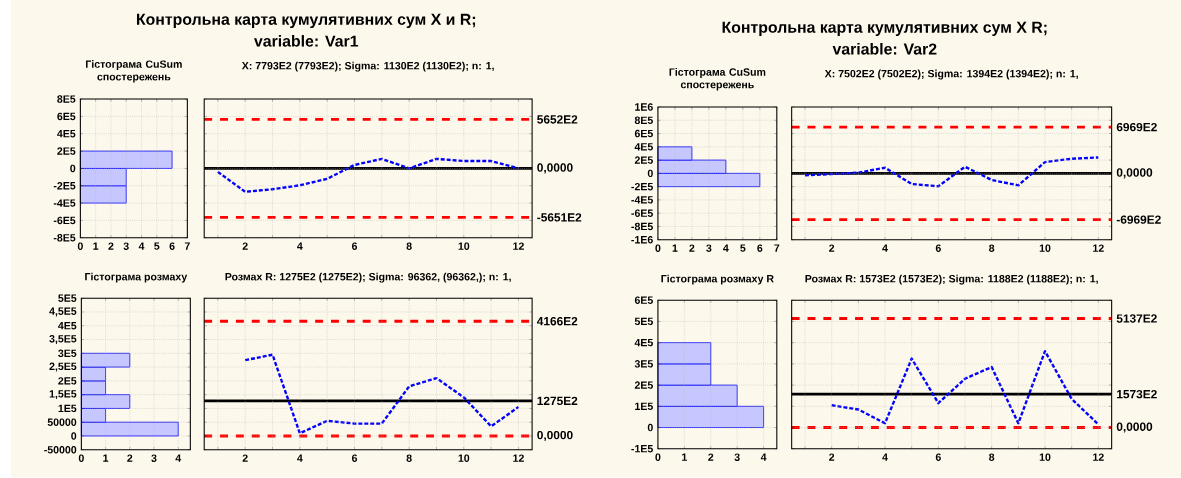 The width and height of the screenshot is (1181, 478). Describe the element at coordinates (642, 449) in the screenshot. I see `y-tick-label: -1E5` at that location.